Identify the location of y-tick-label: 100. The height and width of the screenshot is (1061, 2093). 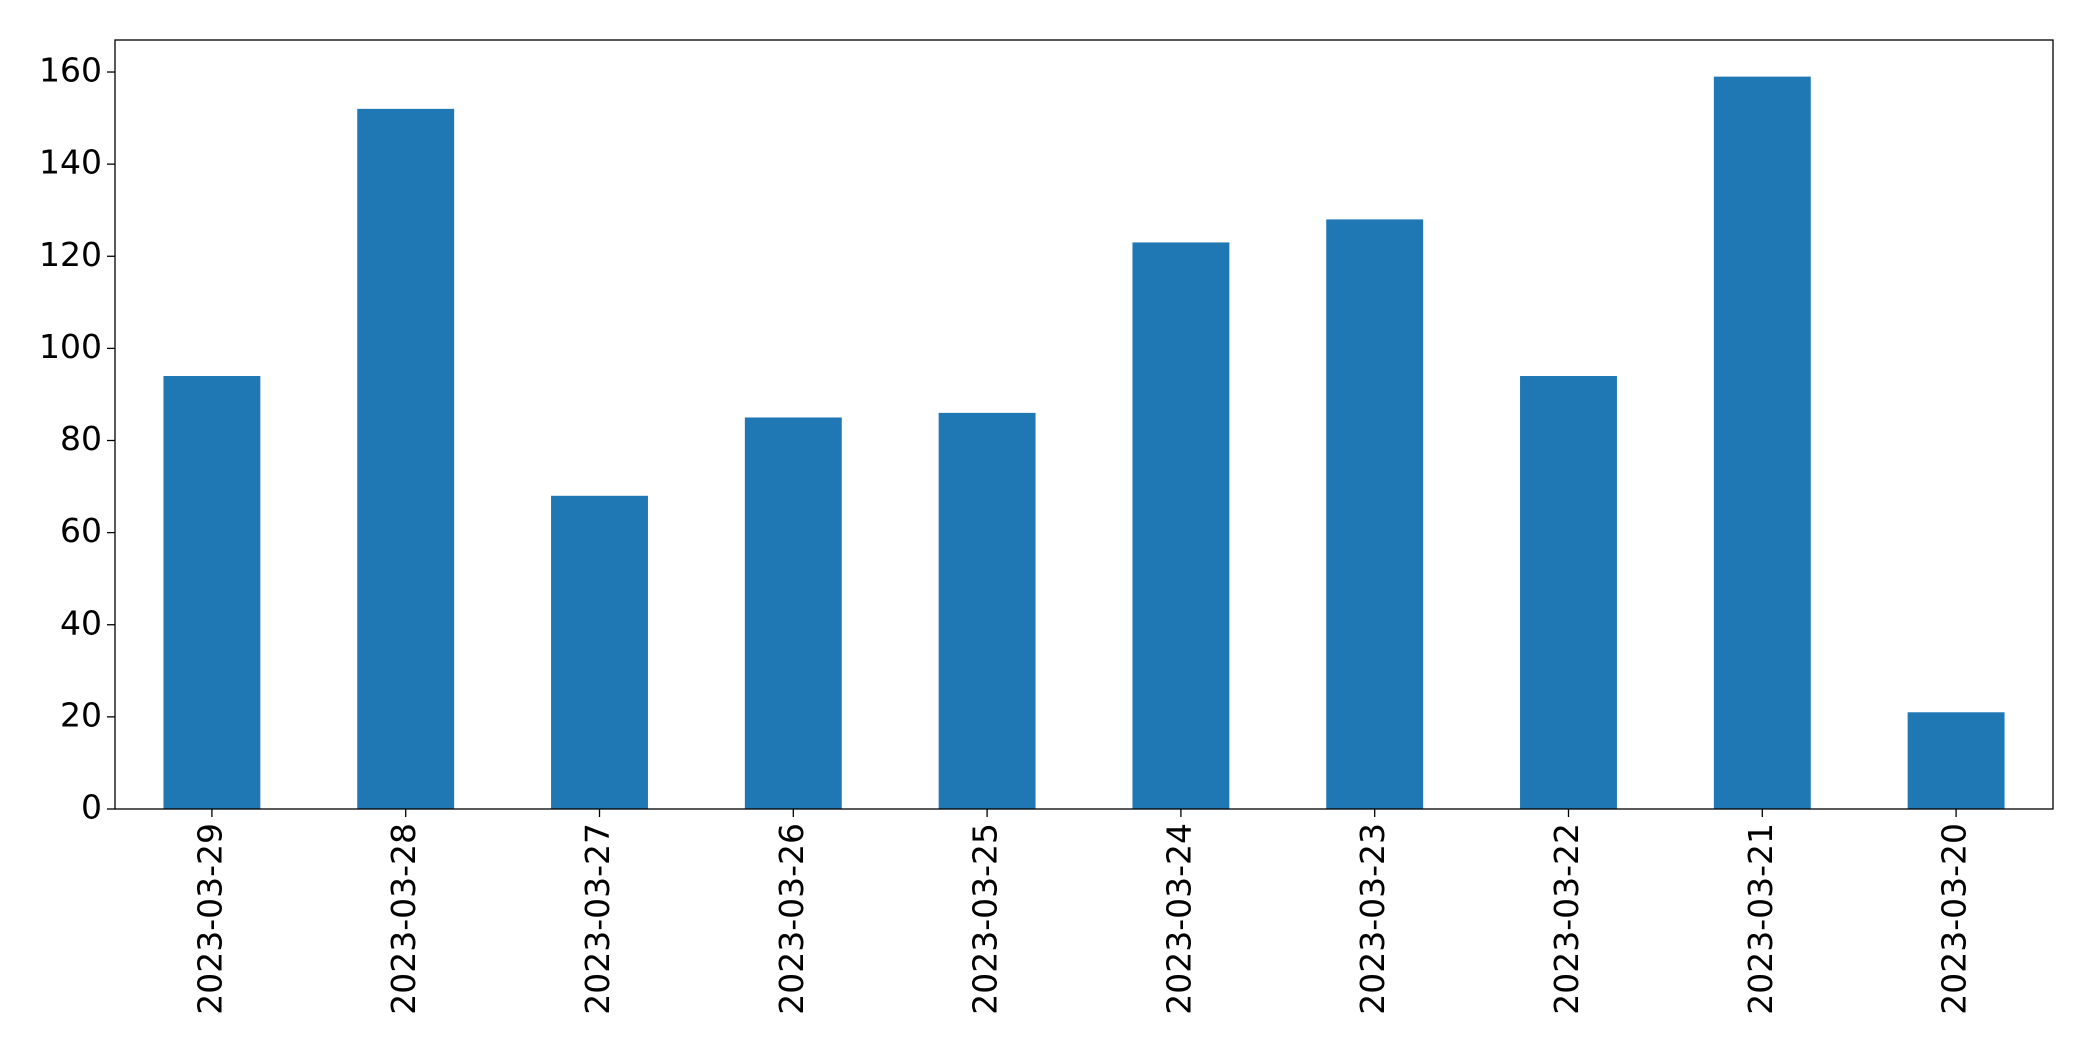
(70, 346).